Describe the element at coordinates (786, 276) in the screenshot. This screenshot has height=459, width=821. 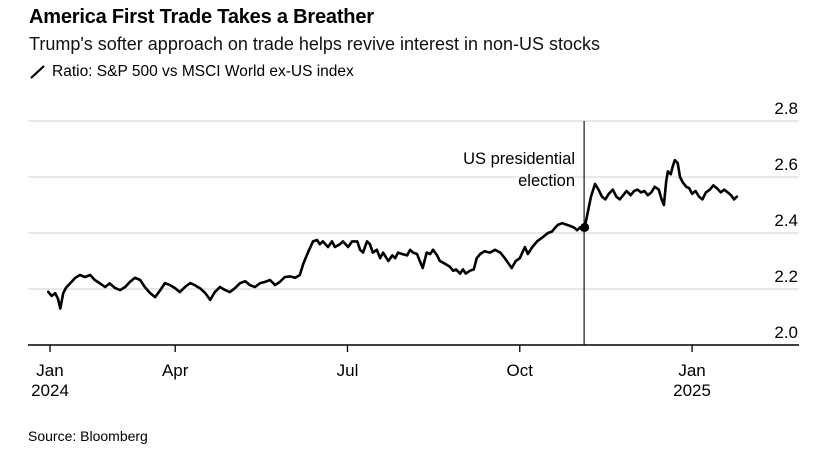
I see `y-tick-label: 2.2` at that location.